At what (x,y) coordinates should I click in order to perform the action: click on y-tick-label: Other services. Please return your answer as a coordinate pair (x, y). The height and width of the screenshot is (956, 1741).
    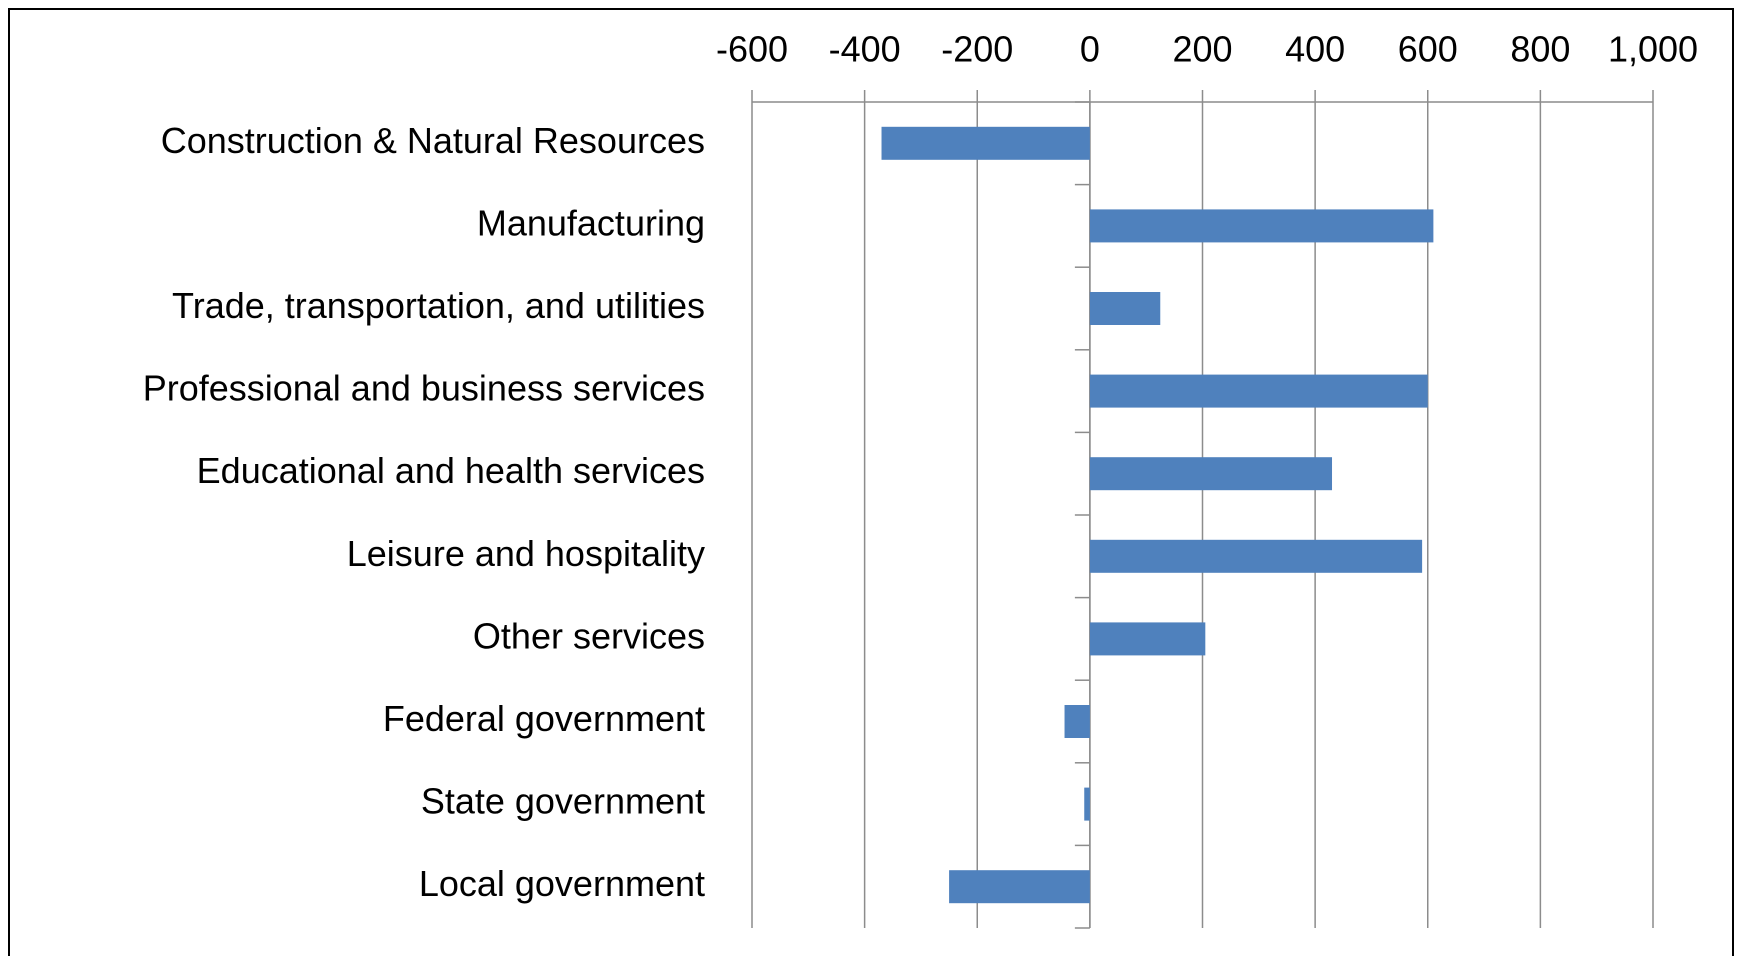
    Looking at the image, I should click on (589, 635).